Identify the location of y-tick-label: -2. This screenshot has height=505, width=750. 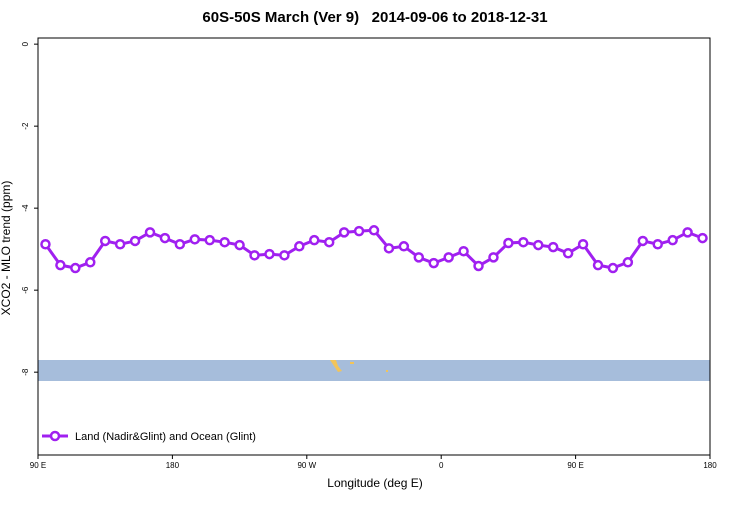
(25, 126).